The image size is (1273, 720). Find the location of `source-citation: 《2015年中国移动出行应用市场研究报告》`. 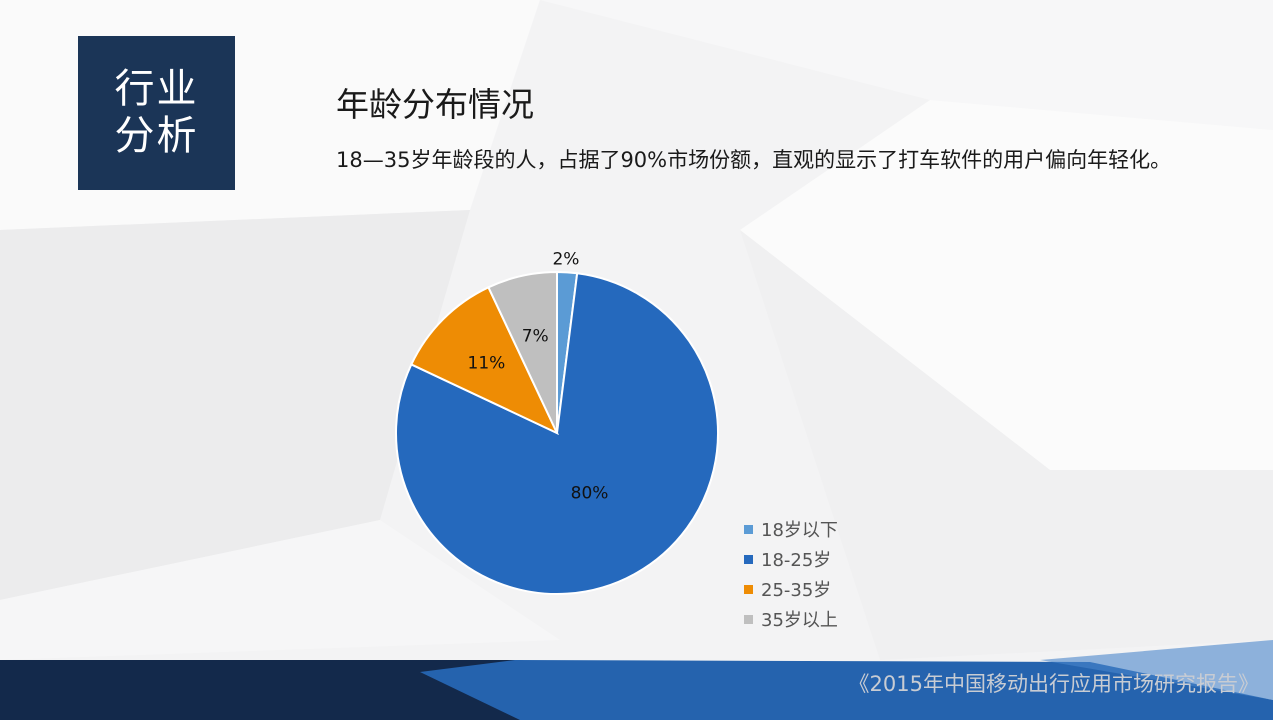

source-citation: 《2015年中国移动出行应用市场研究报告》 is located at coordinates (1053, 684).